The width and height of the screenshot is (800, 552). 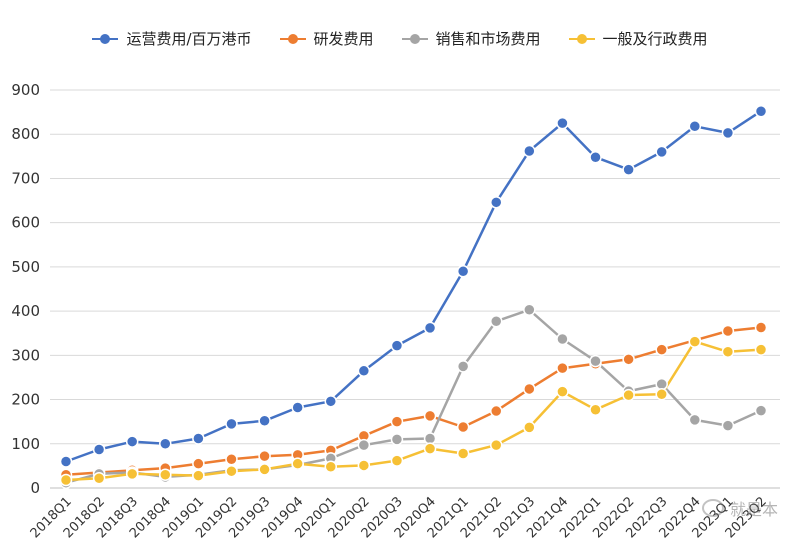 What do you see at coordinates (343, 39) in the screenshot?
I see `legend-label: 研发费用` at bounding box center [343, 39].